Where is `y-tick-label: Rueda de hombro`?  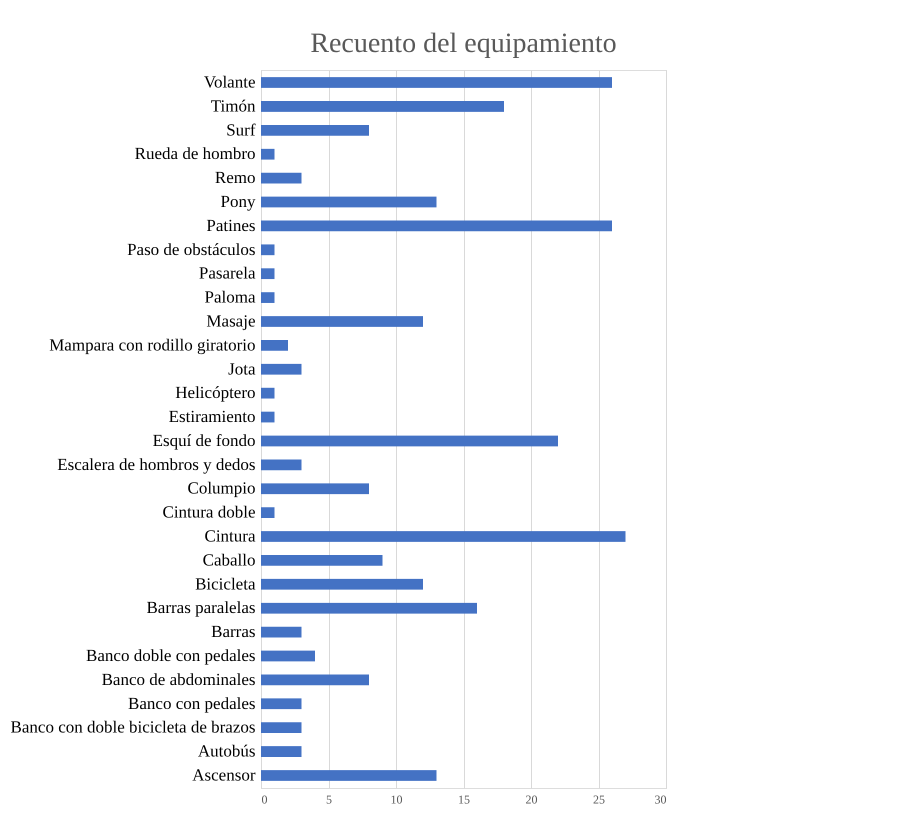
y-tick-label: Rueda de hombro is located at coordinates (195, 154).